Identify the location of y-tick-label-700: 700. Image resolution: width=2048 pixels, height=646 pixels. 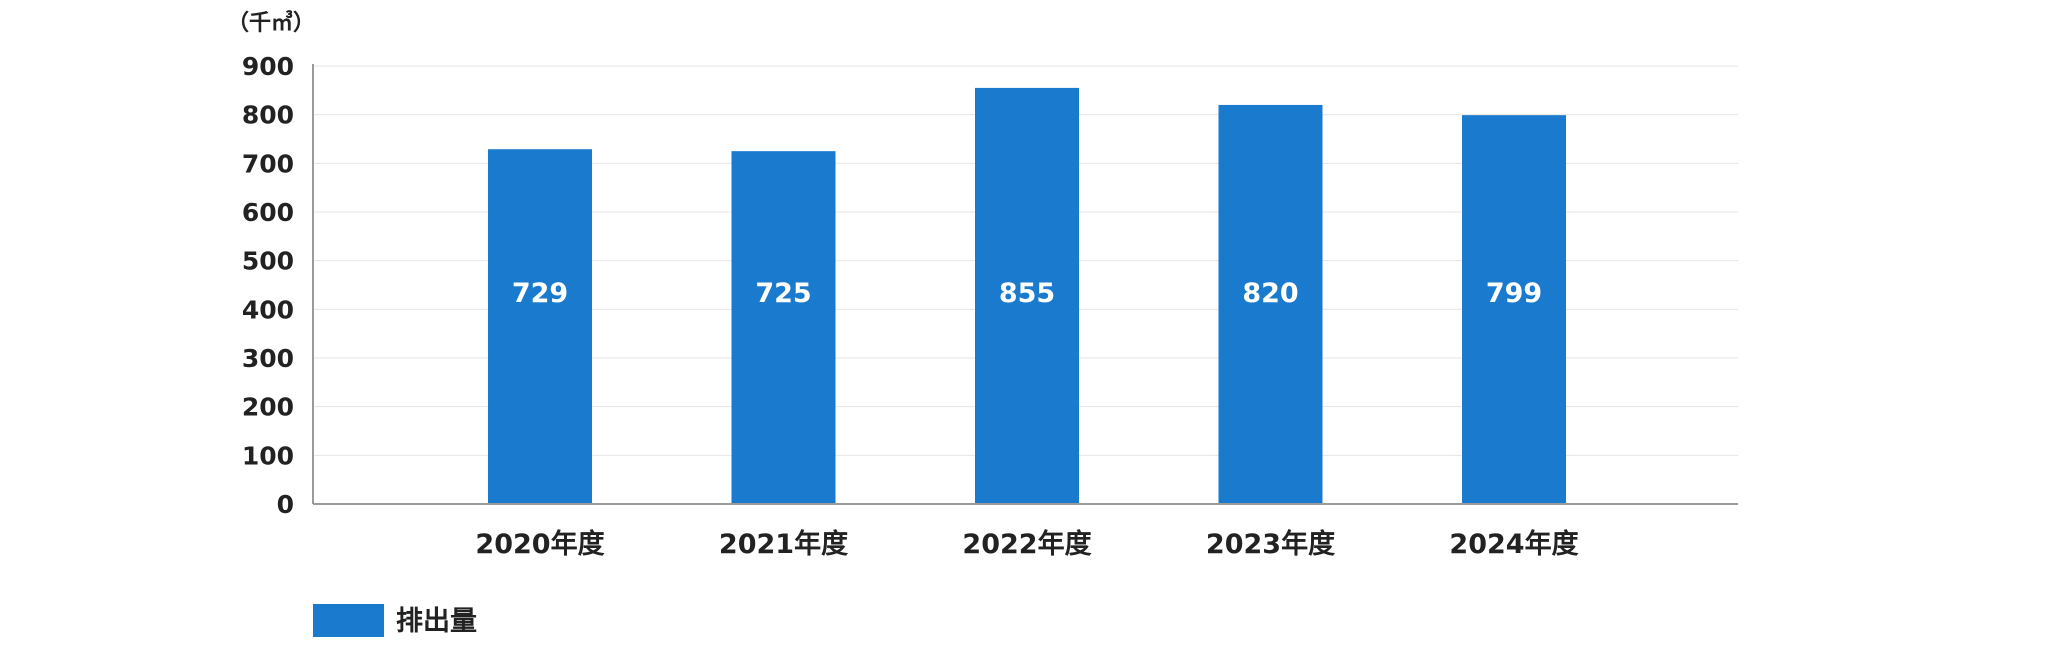
(268, 163).